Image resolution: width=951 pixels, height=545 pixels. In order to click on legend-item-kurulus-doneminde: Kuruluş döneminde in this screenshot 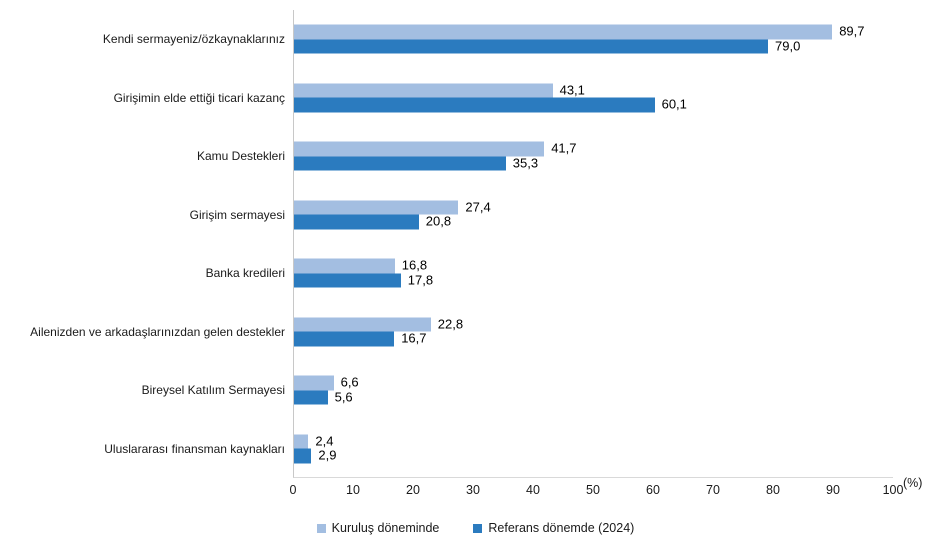, I will do `click(378, 528)`.